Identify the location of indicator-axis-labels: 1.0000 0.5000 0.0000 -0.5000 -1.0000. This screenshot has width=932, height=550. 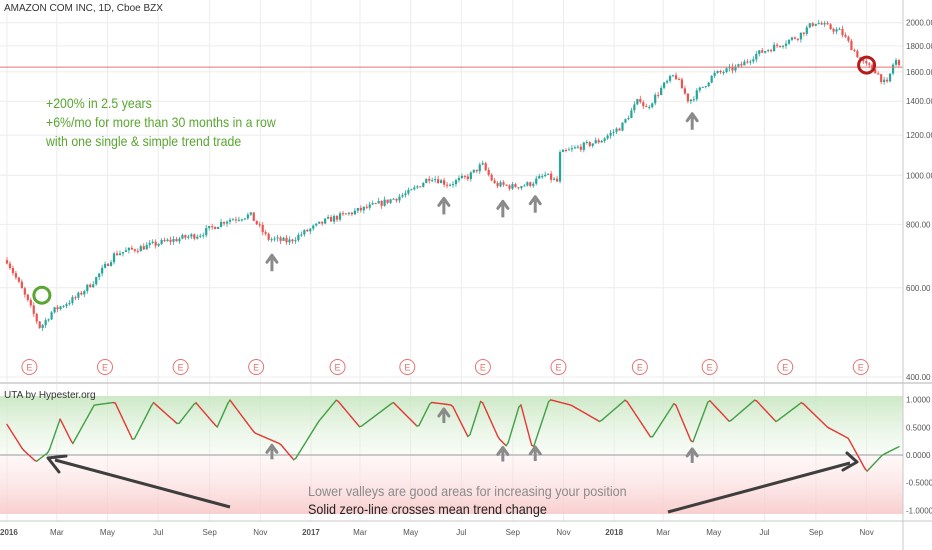
(919, 456).